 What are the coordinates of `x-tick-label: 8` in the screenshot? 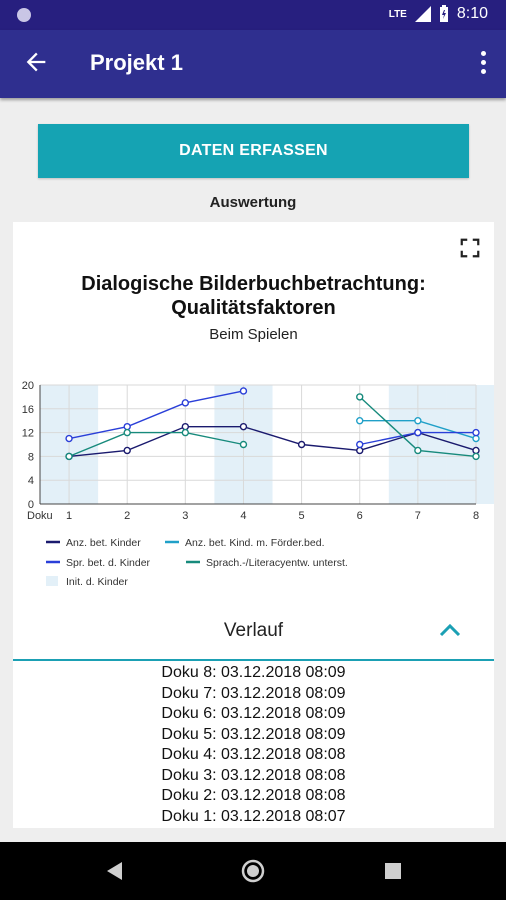 It's located at (476, 516).